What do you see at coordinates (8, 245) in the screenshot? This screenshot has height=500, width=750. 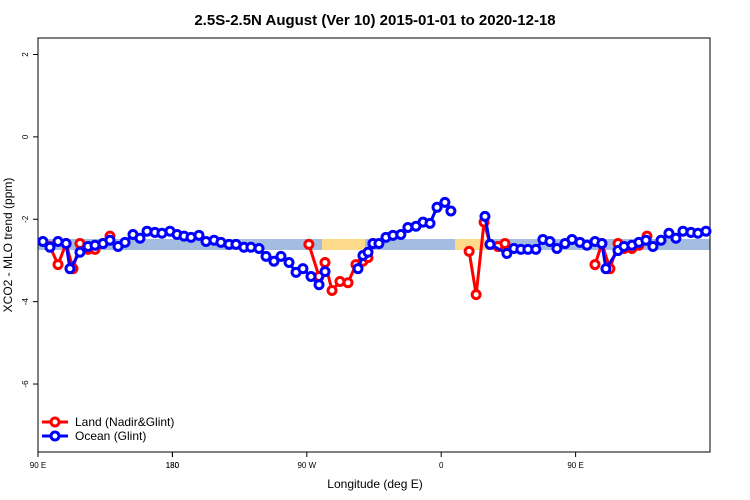 I see `y-axis-label: XCO2 - MLO trend (ppm)` at bounding box center [8, 245].